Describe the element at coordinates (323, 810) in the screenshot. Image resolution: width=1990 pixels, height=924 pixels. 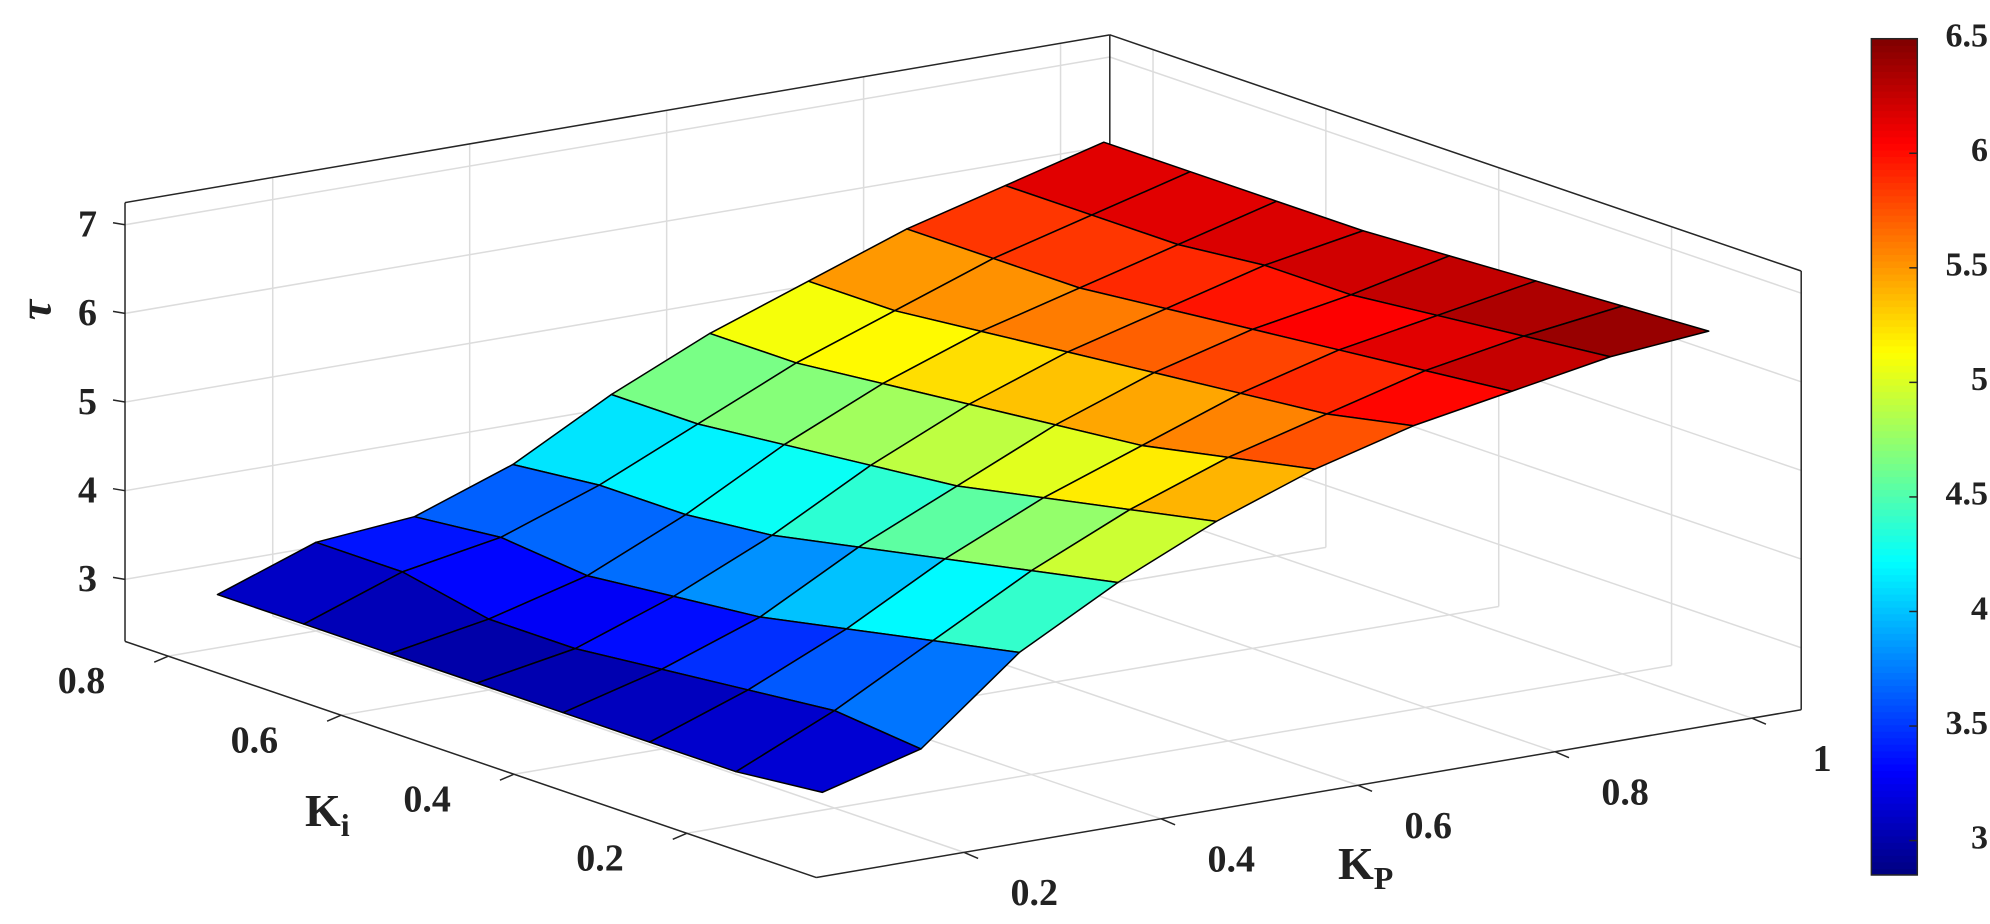
I see `y-axis-label-main: K` at that location.